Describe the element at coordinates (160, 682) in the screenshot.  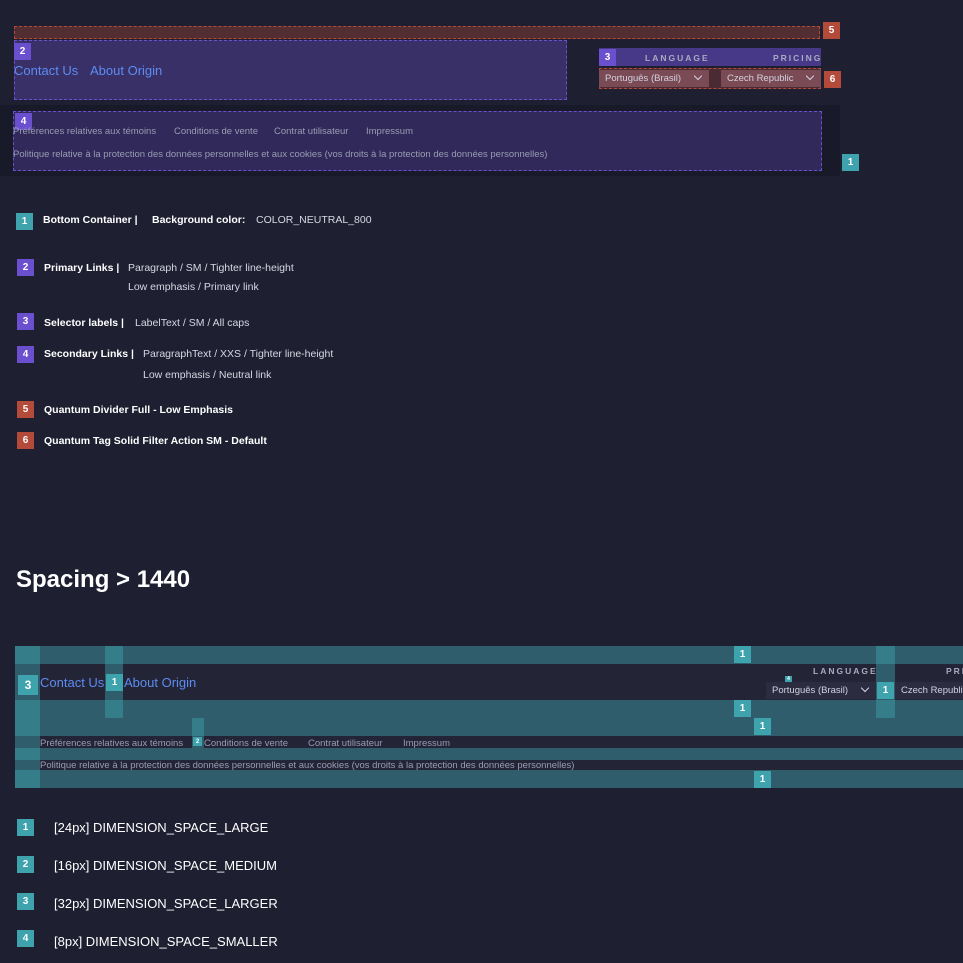
I see `spacing-about-origin-link: About Origin` at that location.